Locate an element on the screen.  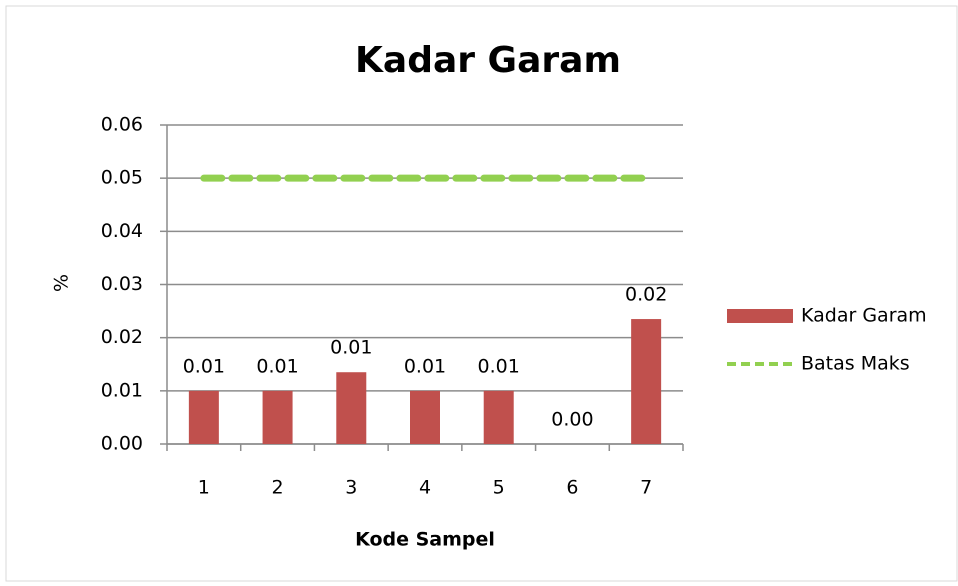
y-tick-label: 0.05 is located at coordinates (122, 178).